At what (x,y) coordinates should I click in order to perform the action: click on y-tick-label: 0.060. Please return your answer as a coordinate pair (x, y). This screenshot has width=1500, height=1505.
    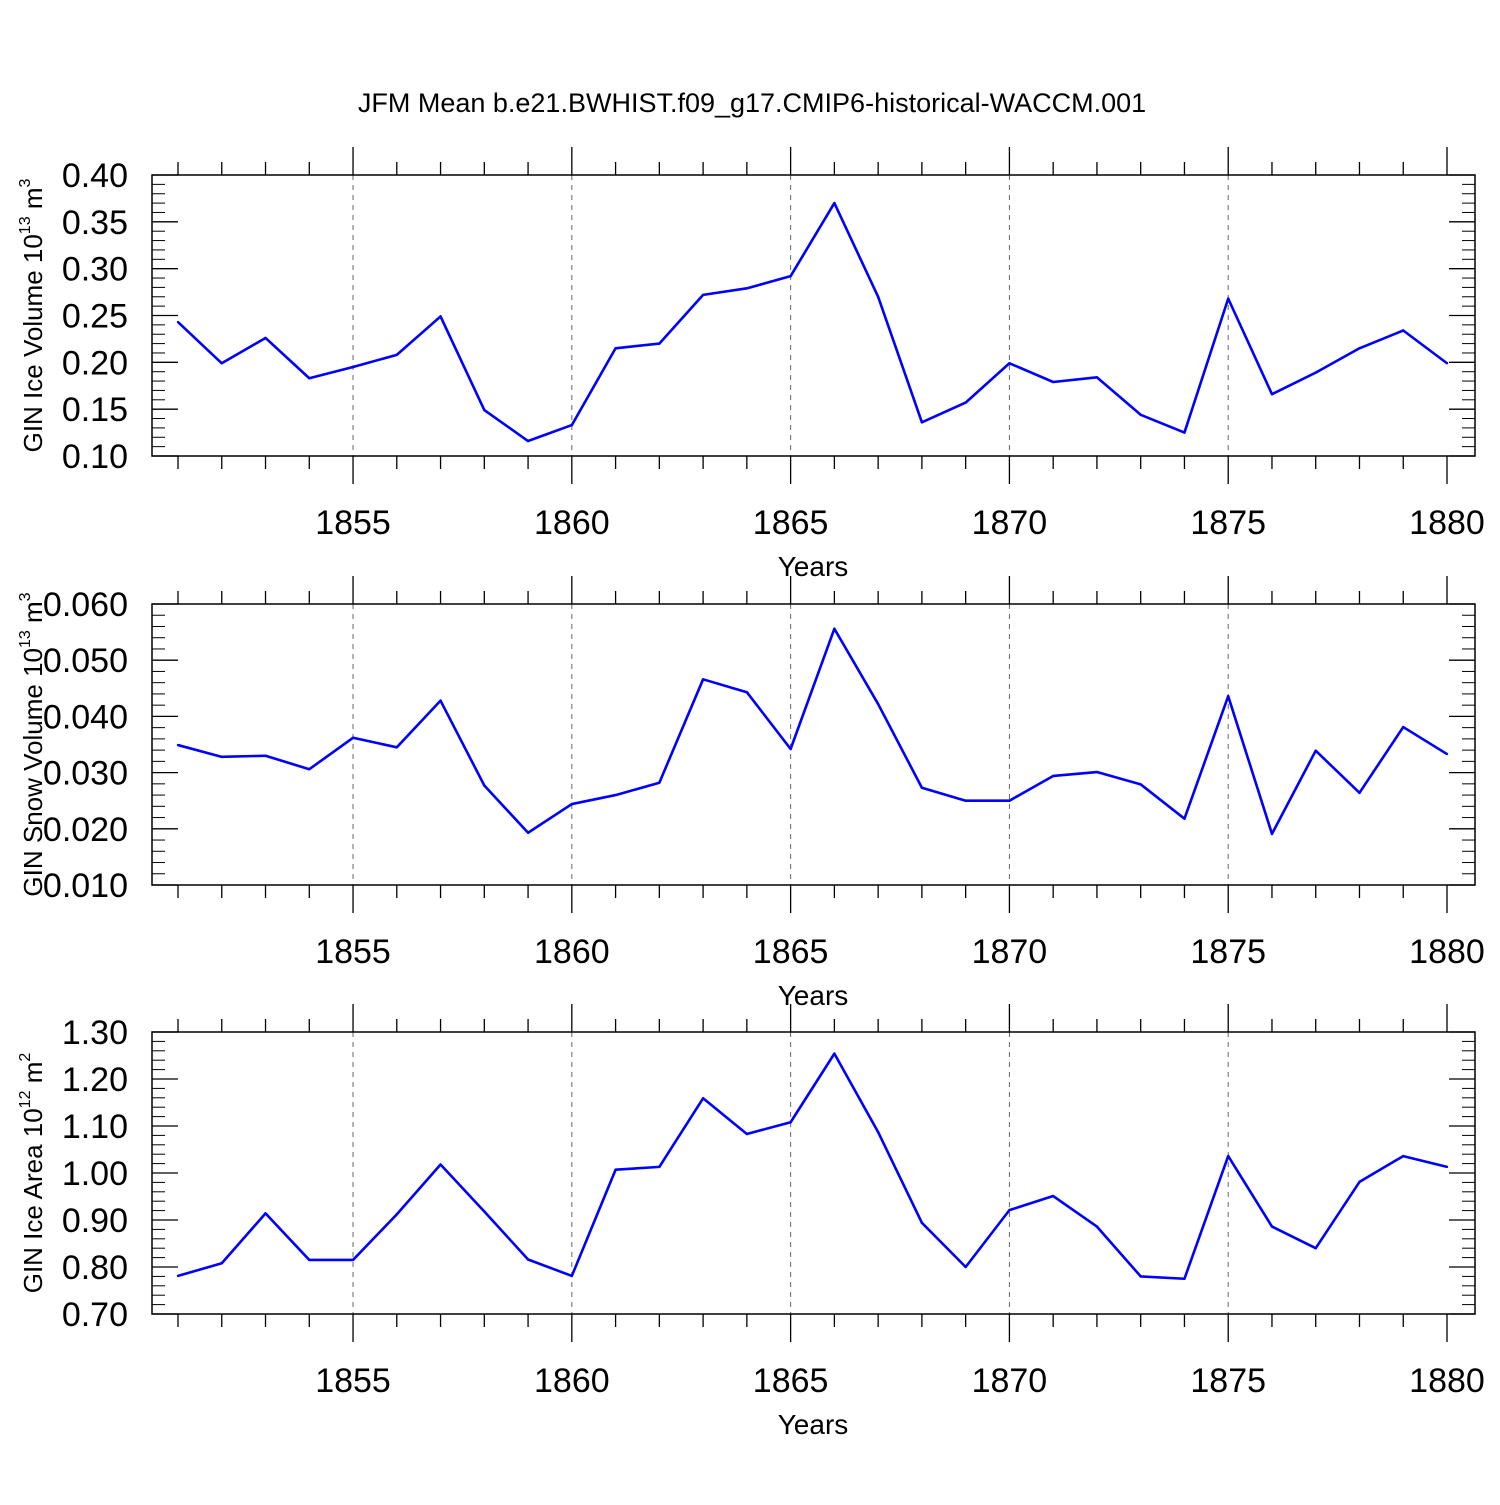
    Looking at the image, I should click on (85, 605).